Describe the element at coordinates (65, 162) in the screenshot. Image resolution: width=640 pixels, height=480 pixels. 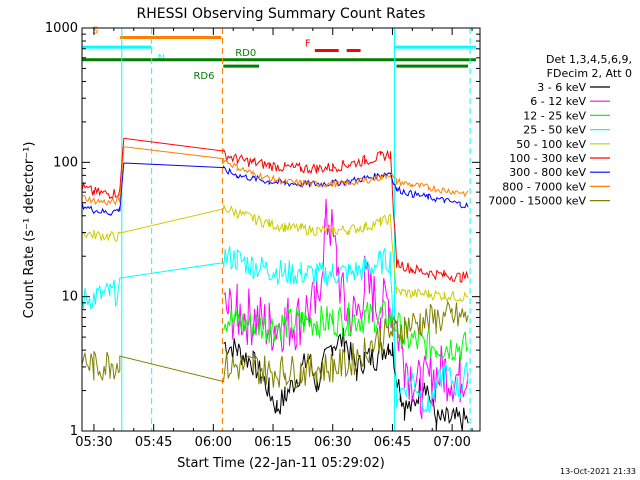
I see `y-tick-label-2: 100` at that location.